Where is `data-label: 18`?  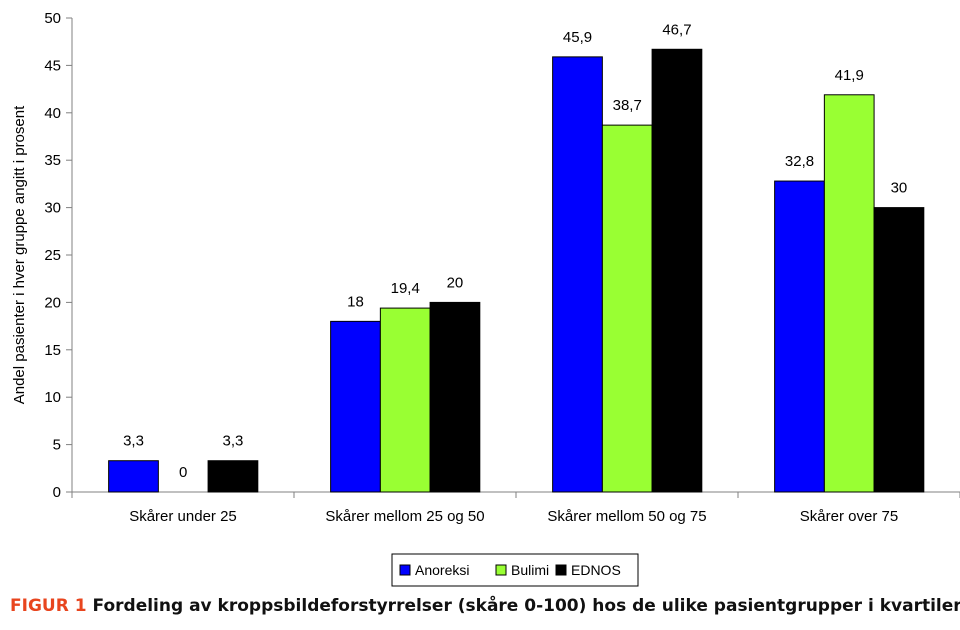 data-label: 18 is located at coordinates (355, 301).